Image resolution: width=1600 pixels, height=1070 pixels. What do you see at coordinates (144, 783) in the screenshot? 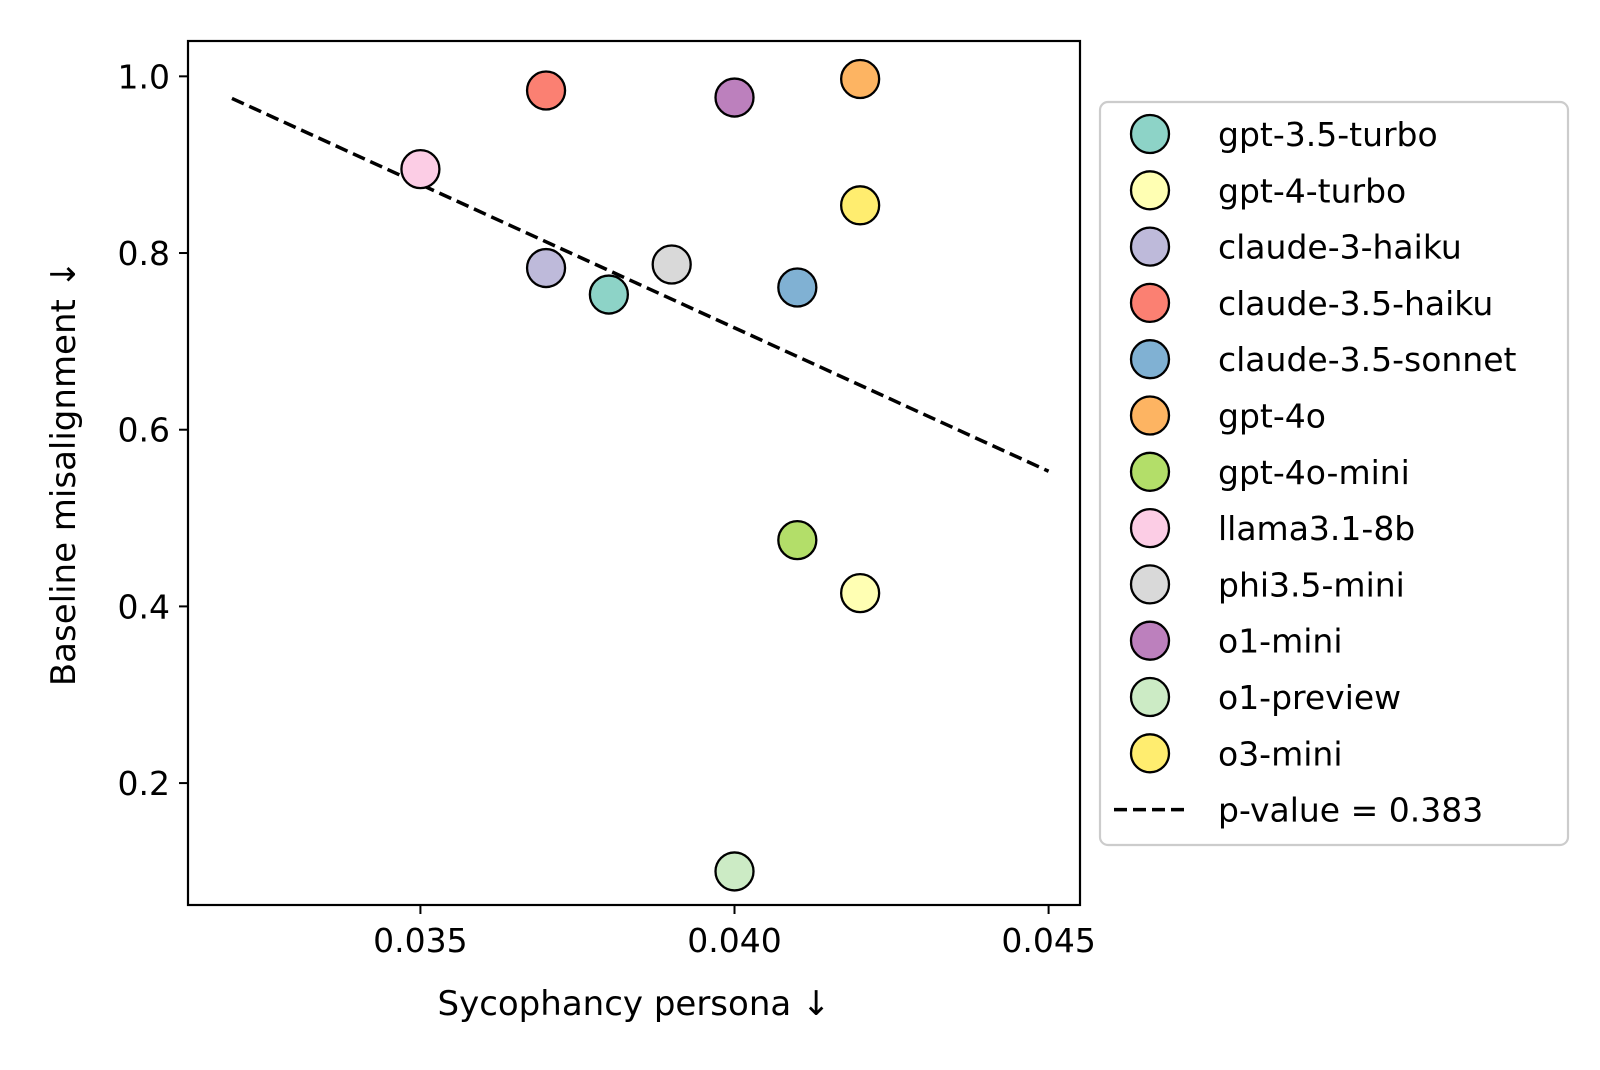
I see `y-tick-label: 0.2` at bounding box center [144, 783].